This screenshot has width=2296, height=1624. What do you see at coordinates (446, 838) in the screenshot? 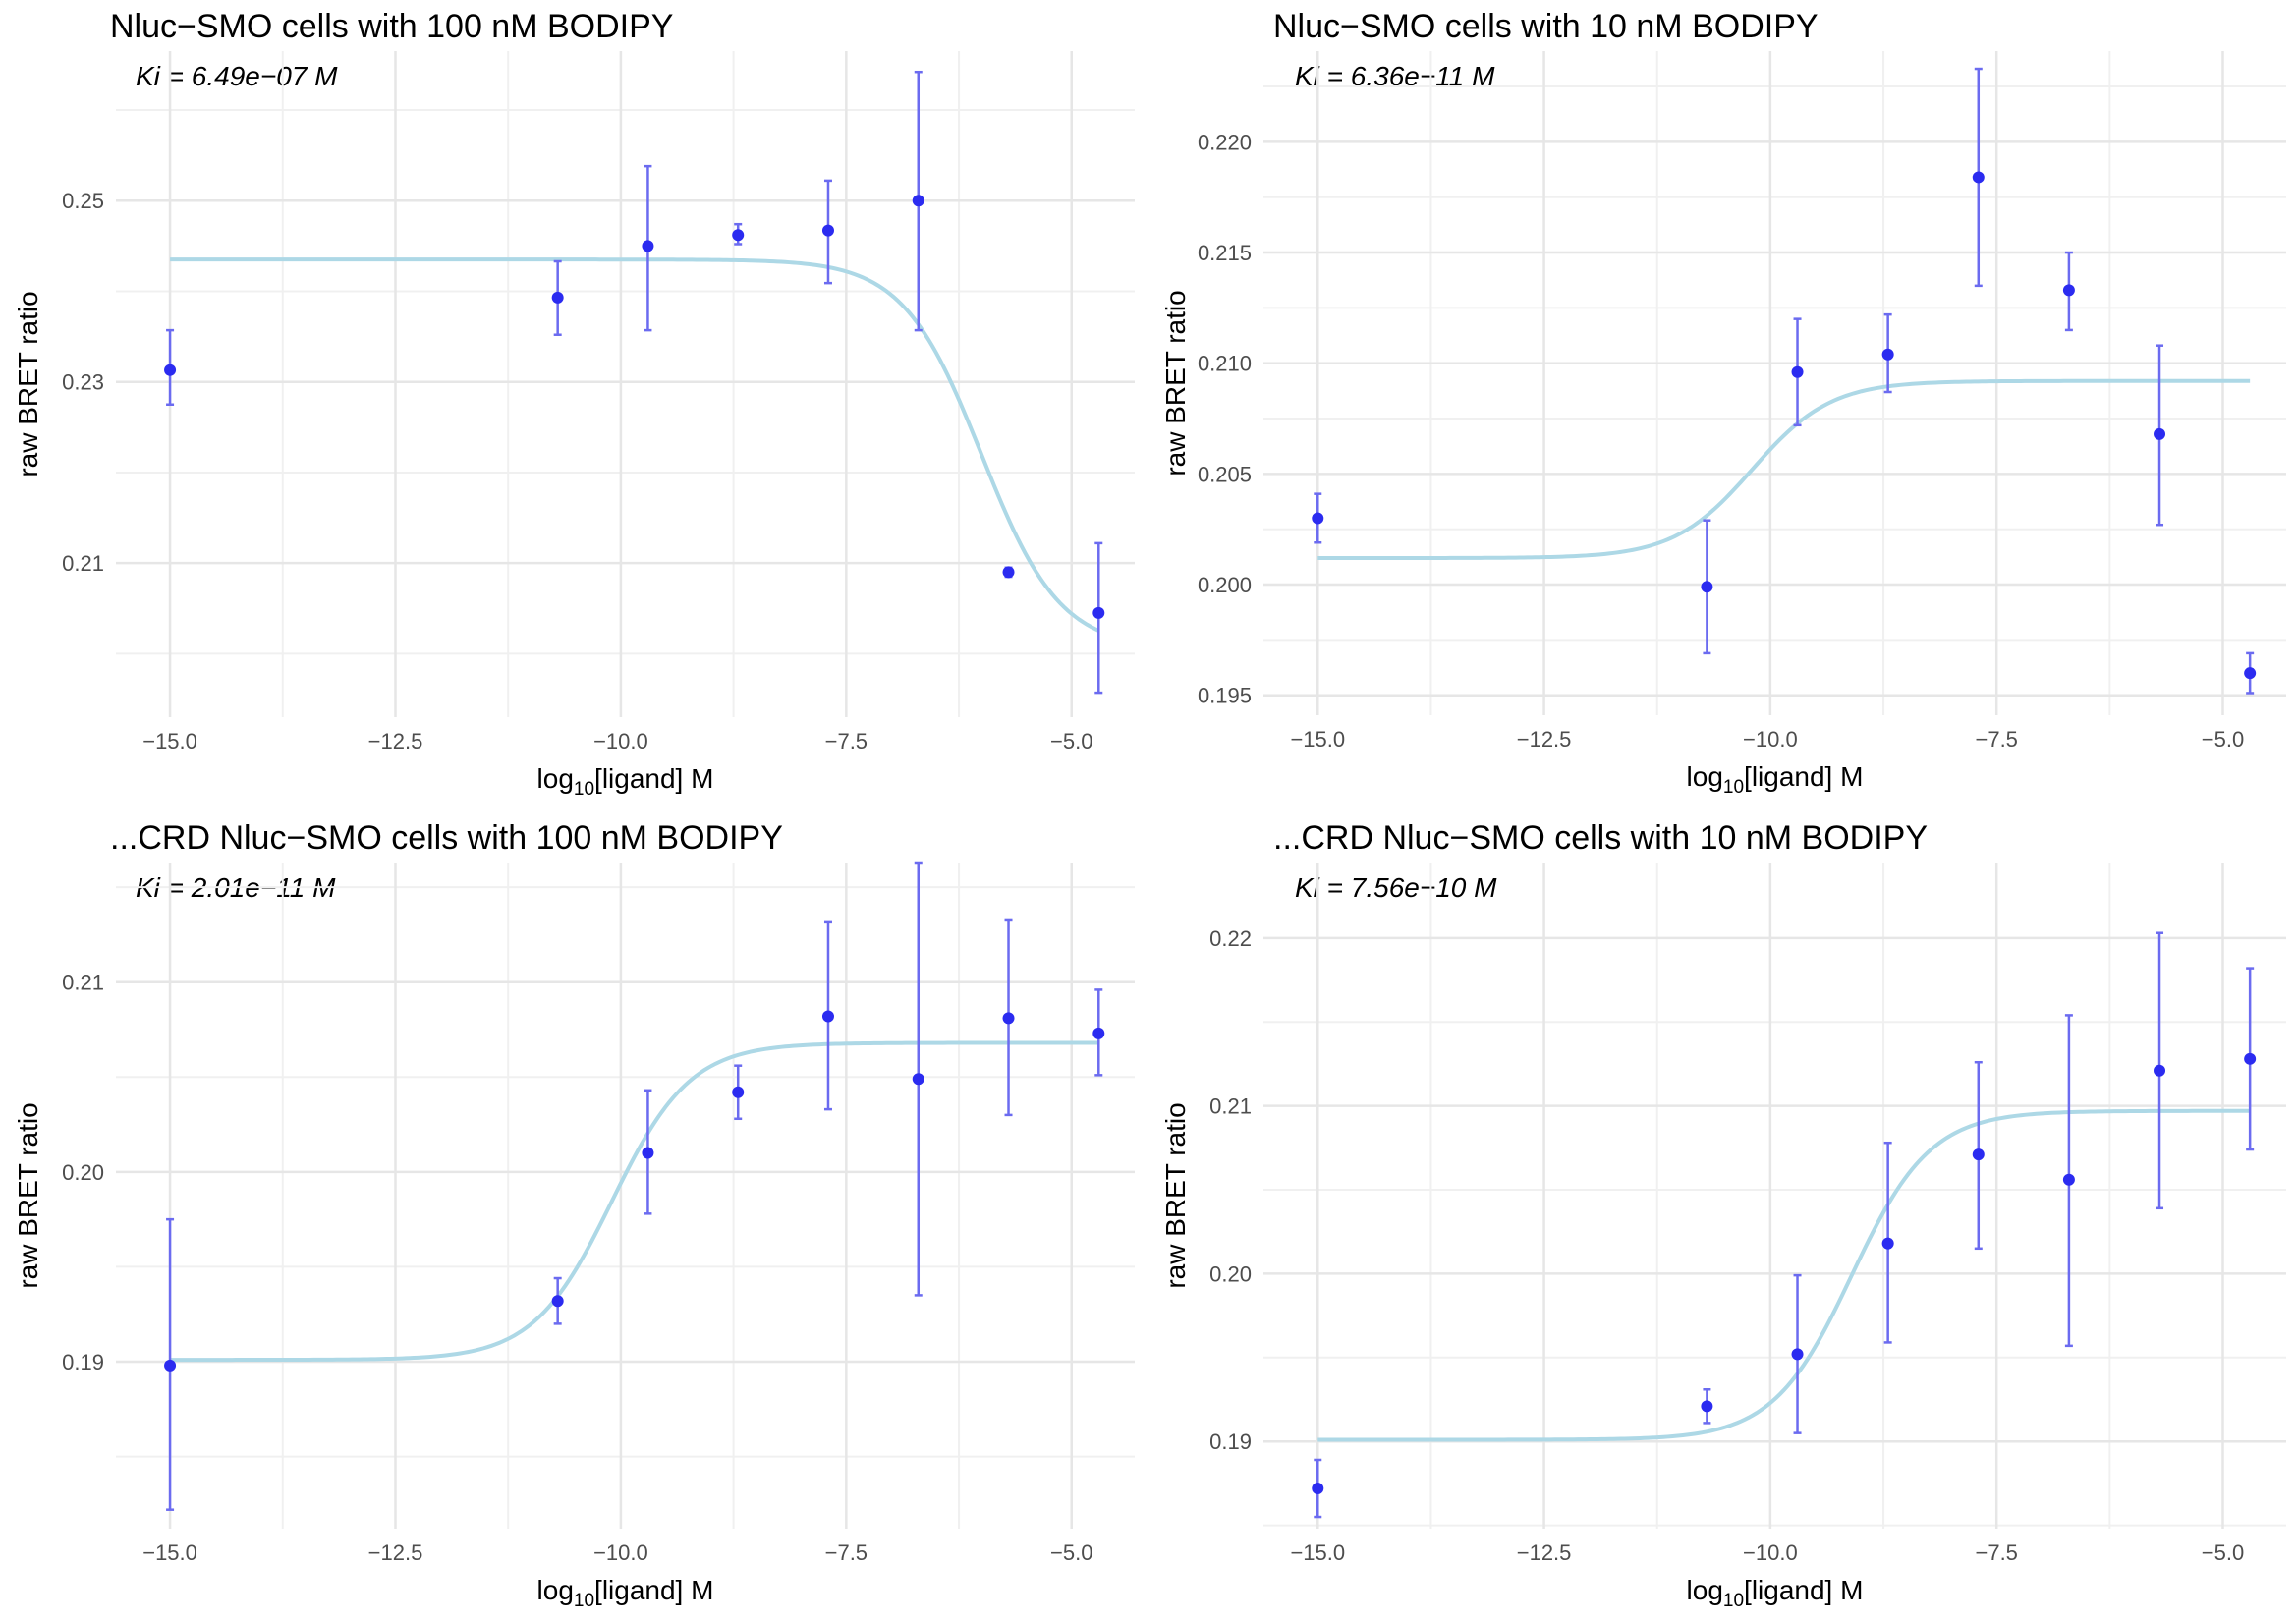
I see `chart-title: ...CRD Nluc−SMO cells with 100 nM BODIPY` at bounding box center [446, 838].